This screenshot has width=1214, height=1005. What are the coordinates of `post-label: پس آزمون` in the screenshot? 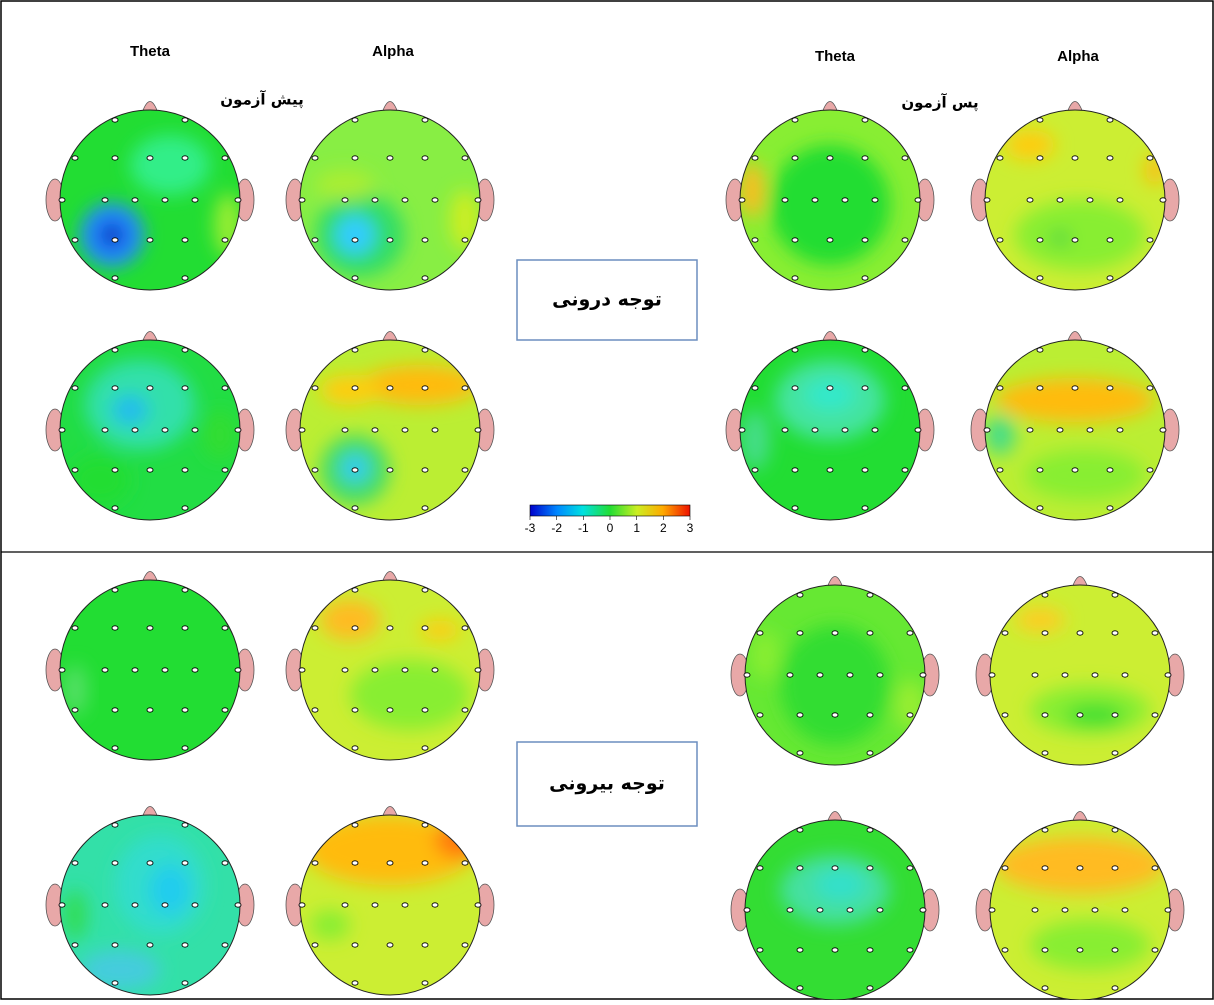 It's located at (939, 103).